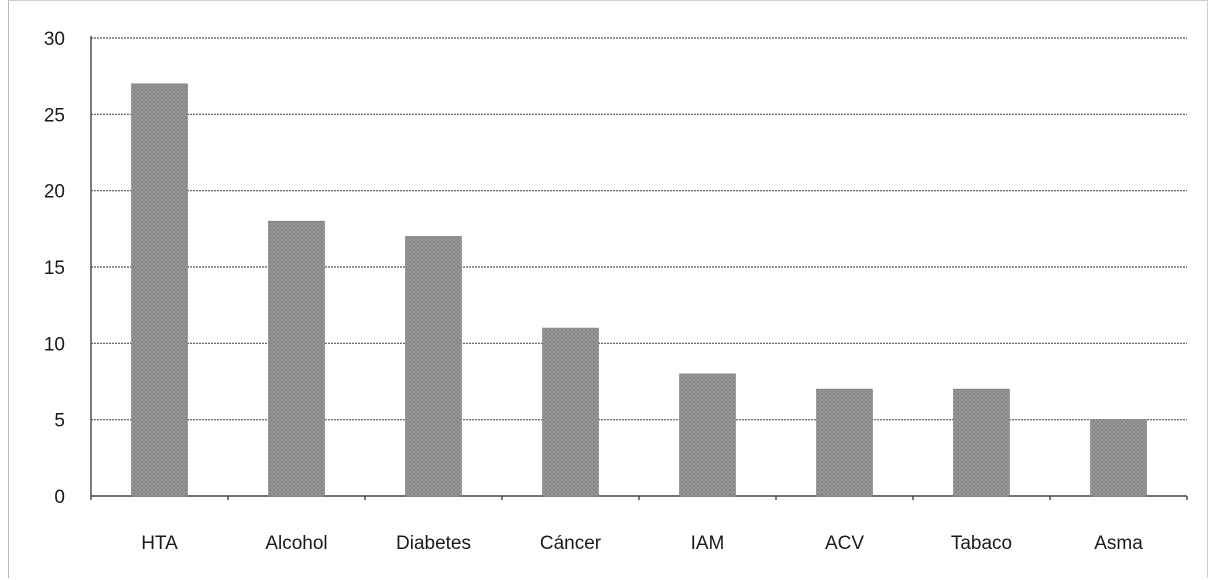  I want to click on bar-acv, so click(844, 442).